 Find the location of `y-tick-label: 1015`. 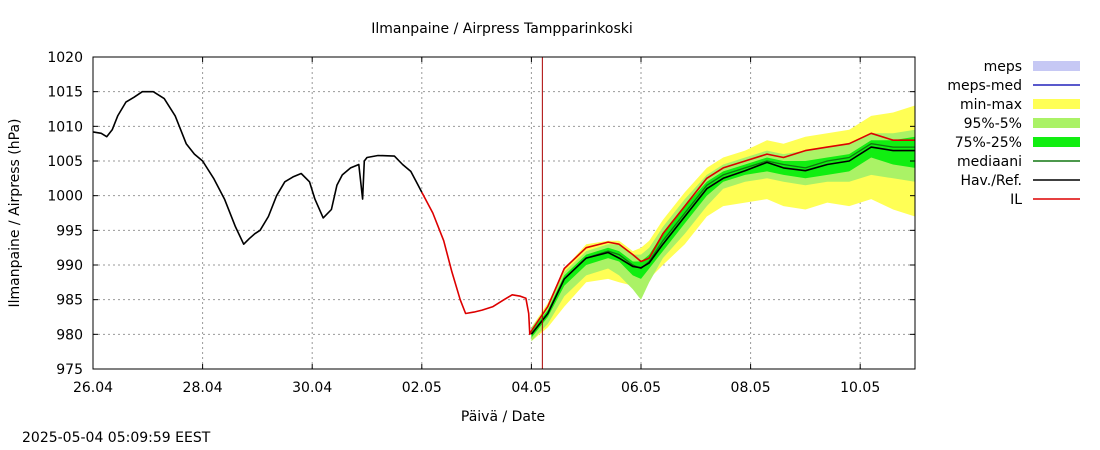

y-tick-label: 1015 is located at coordinates (65, 93).